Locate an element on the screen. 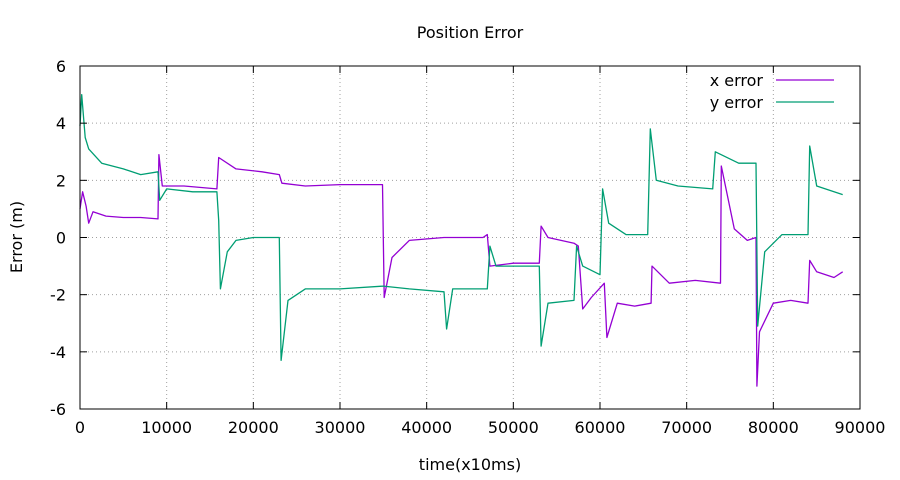  x-tick-label: 0 is located at coordinates (80, 427).